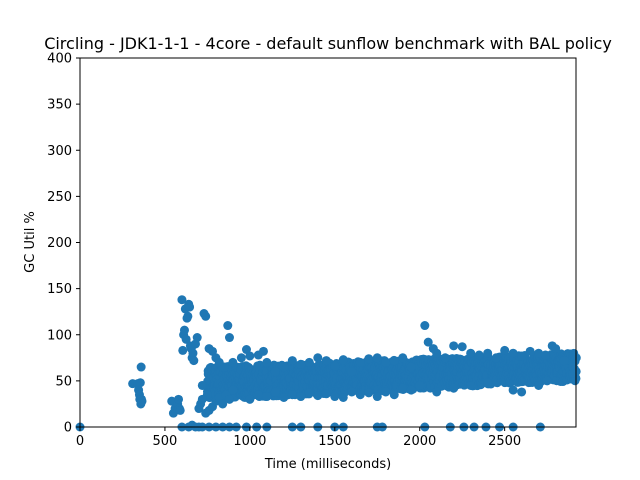  I want to click on x-tick-label: 1000, so click(249, 441).